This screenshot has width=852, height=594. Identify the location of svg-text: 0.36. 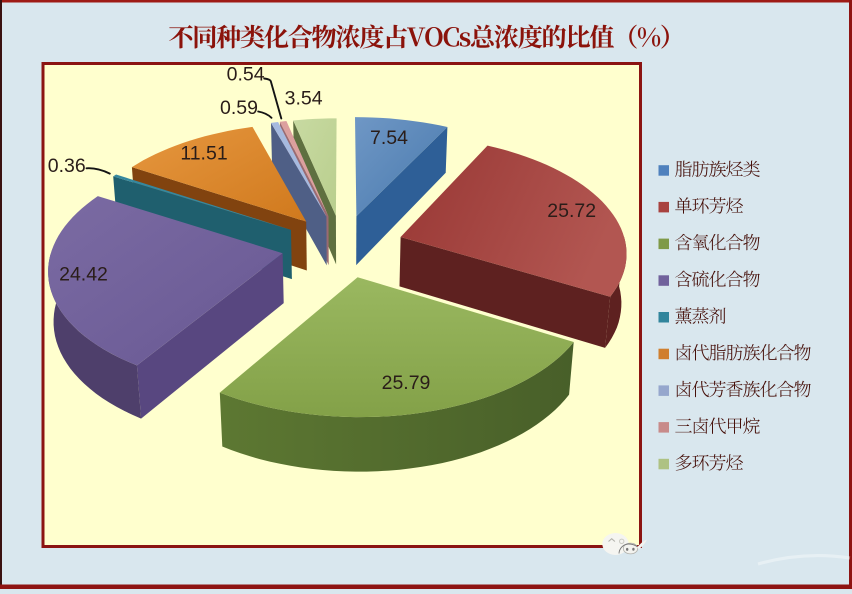
(67, 166).